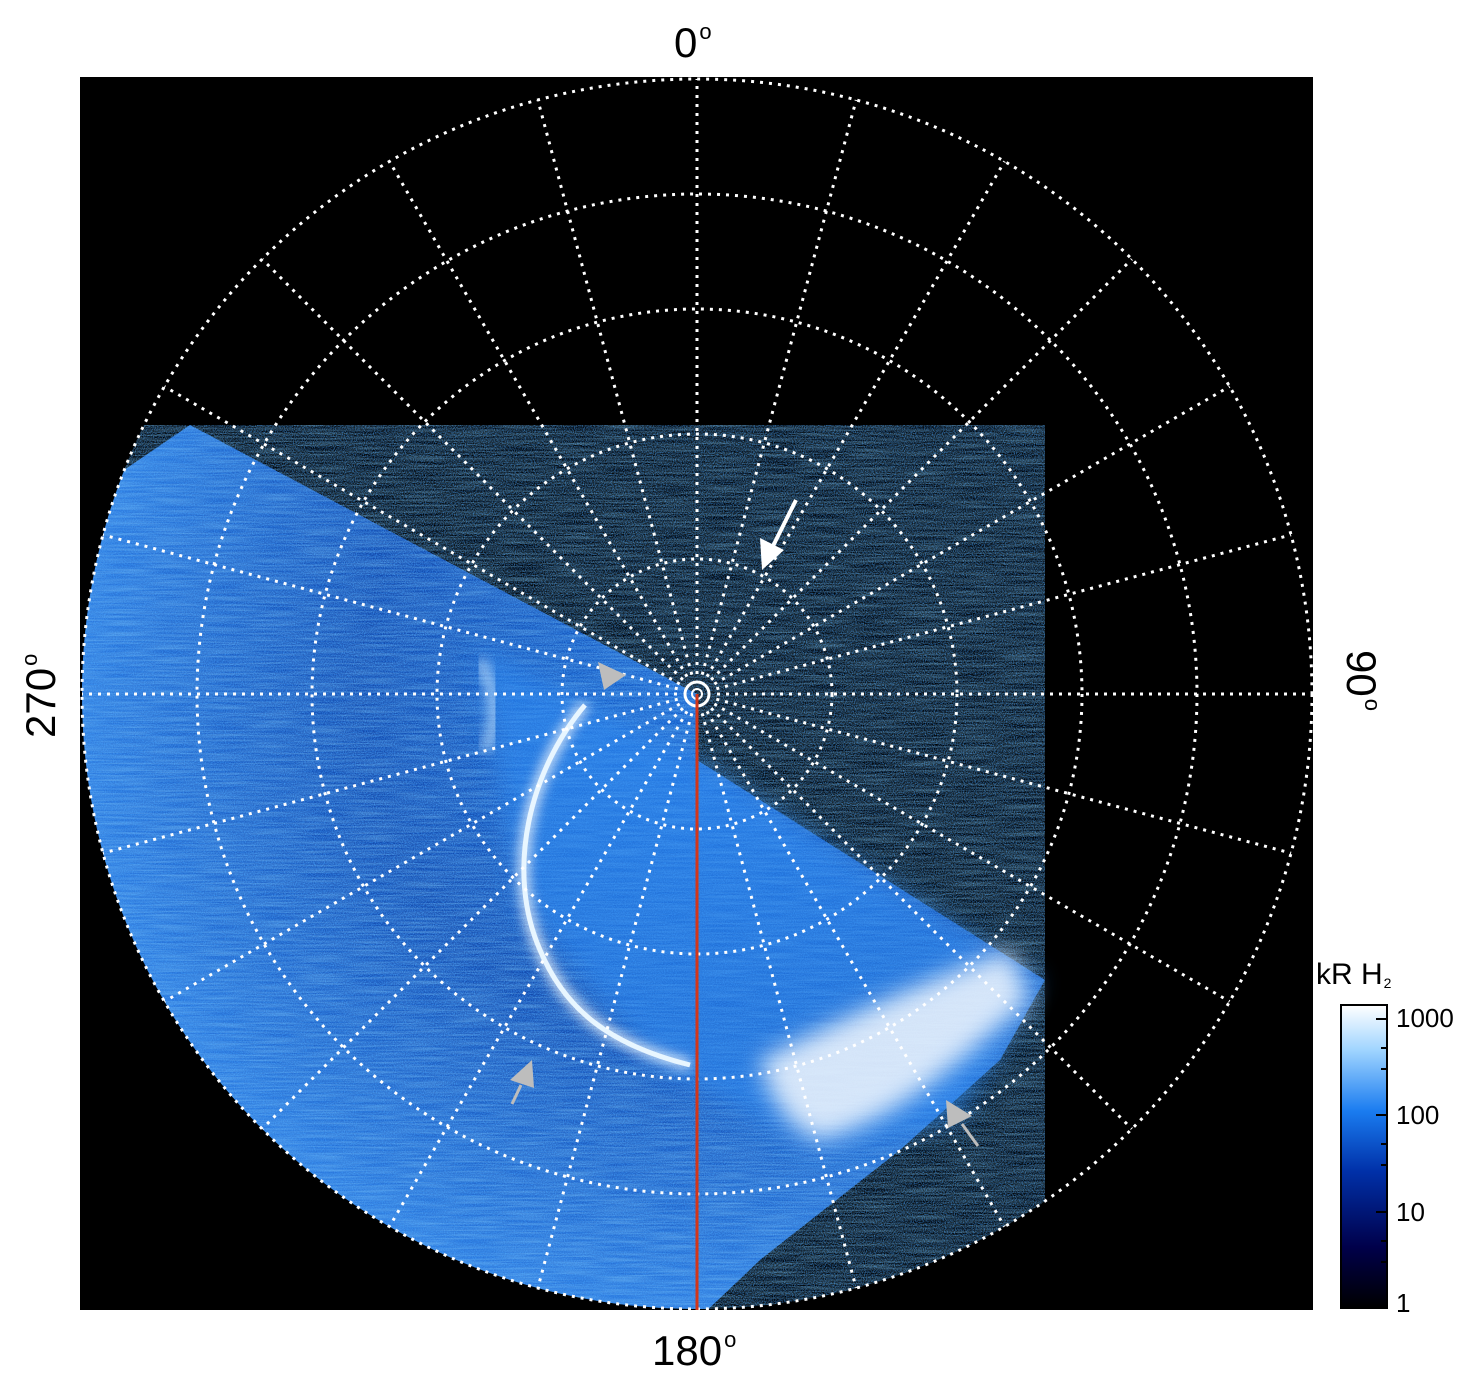  Describe the element at coordinates (1354, 974) in the screenshot. I see `colorbar-title: kR H2` at that location.